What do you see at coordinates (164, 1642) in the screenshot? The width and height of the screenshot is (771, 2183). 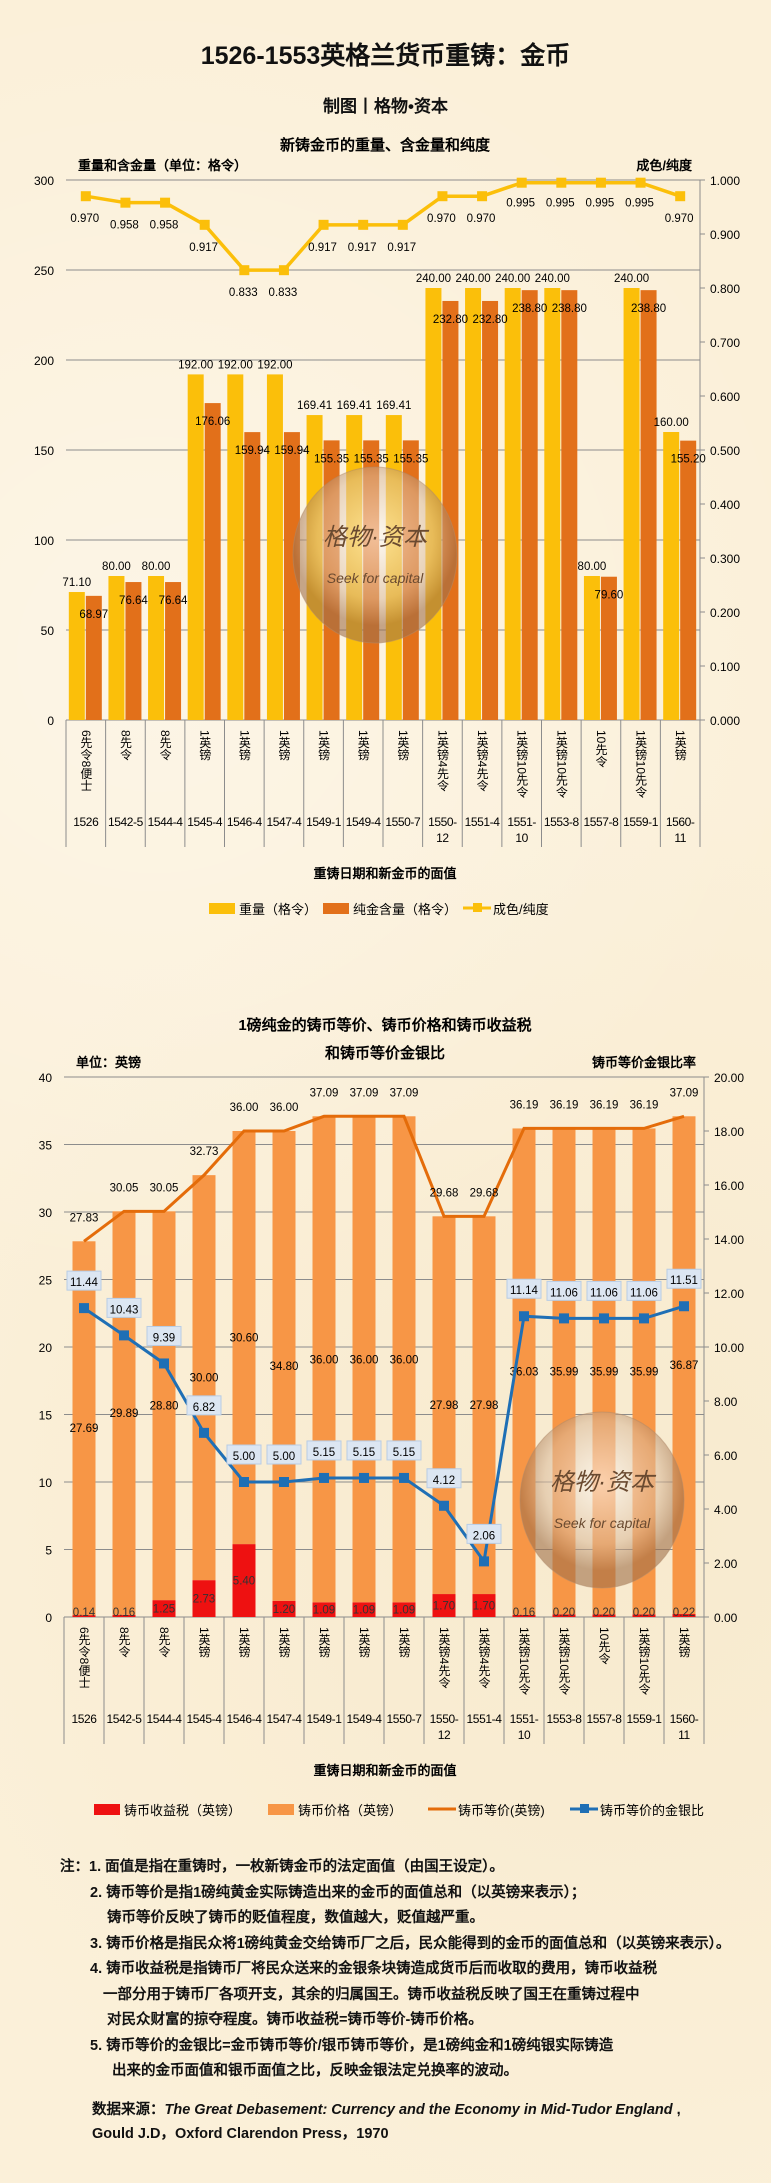 I see `category-denomination: 8先令` at bounding box center [164, 1642].